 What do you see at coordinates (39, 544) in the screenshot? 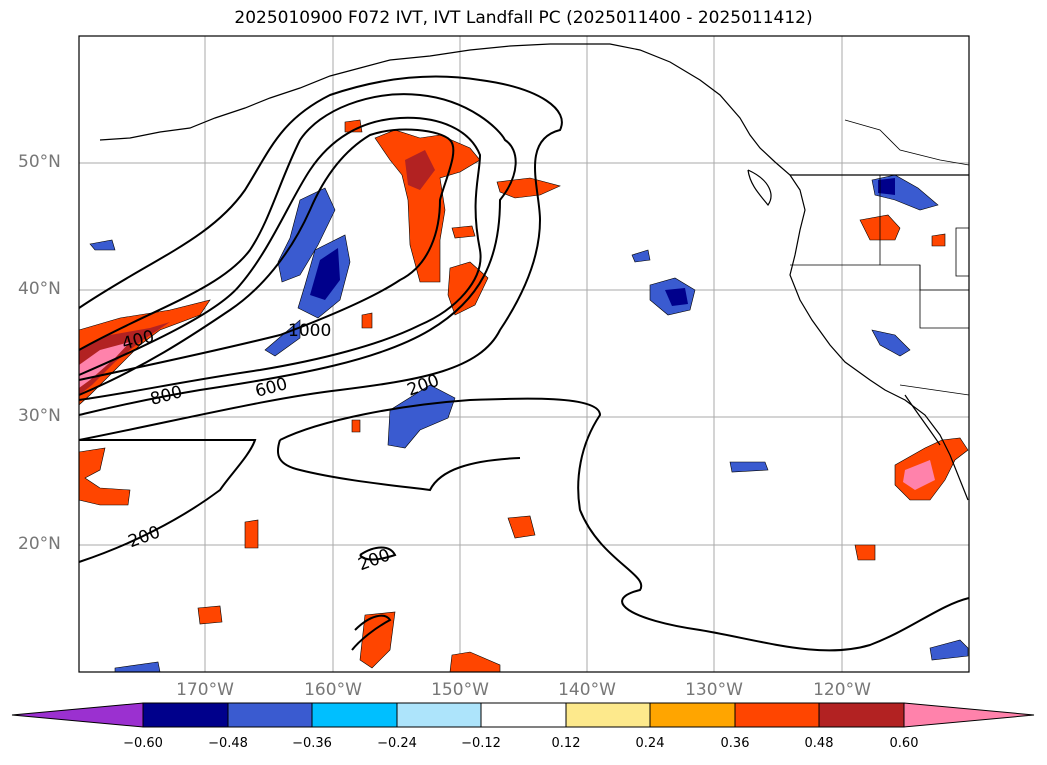
I see `lat-label-20n: 20°N` at bounding box center [39, 544].